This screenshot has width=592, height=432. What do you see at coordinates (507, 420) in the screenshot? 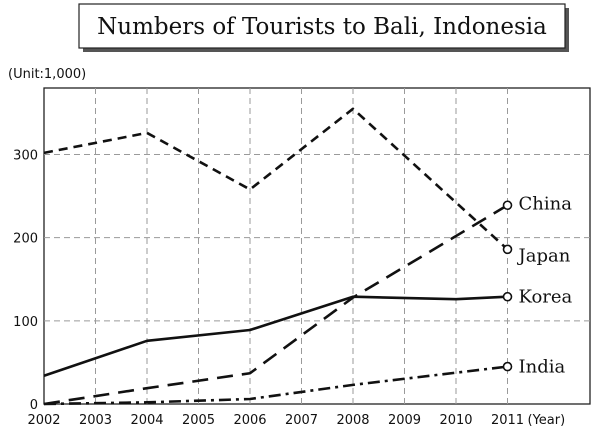
I see `x-tick-label: 2011` at bounding box center [507, 420].